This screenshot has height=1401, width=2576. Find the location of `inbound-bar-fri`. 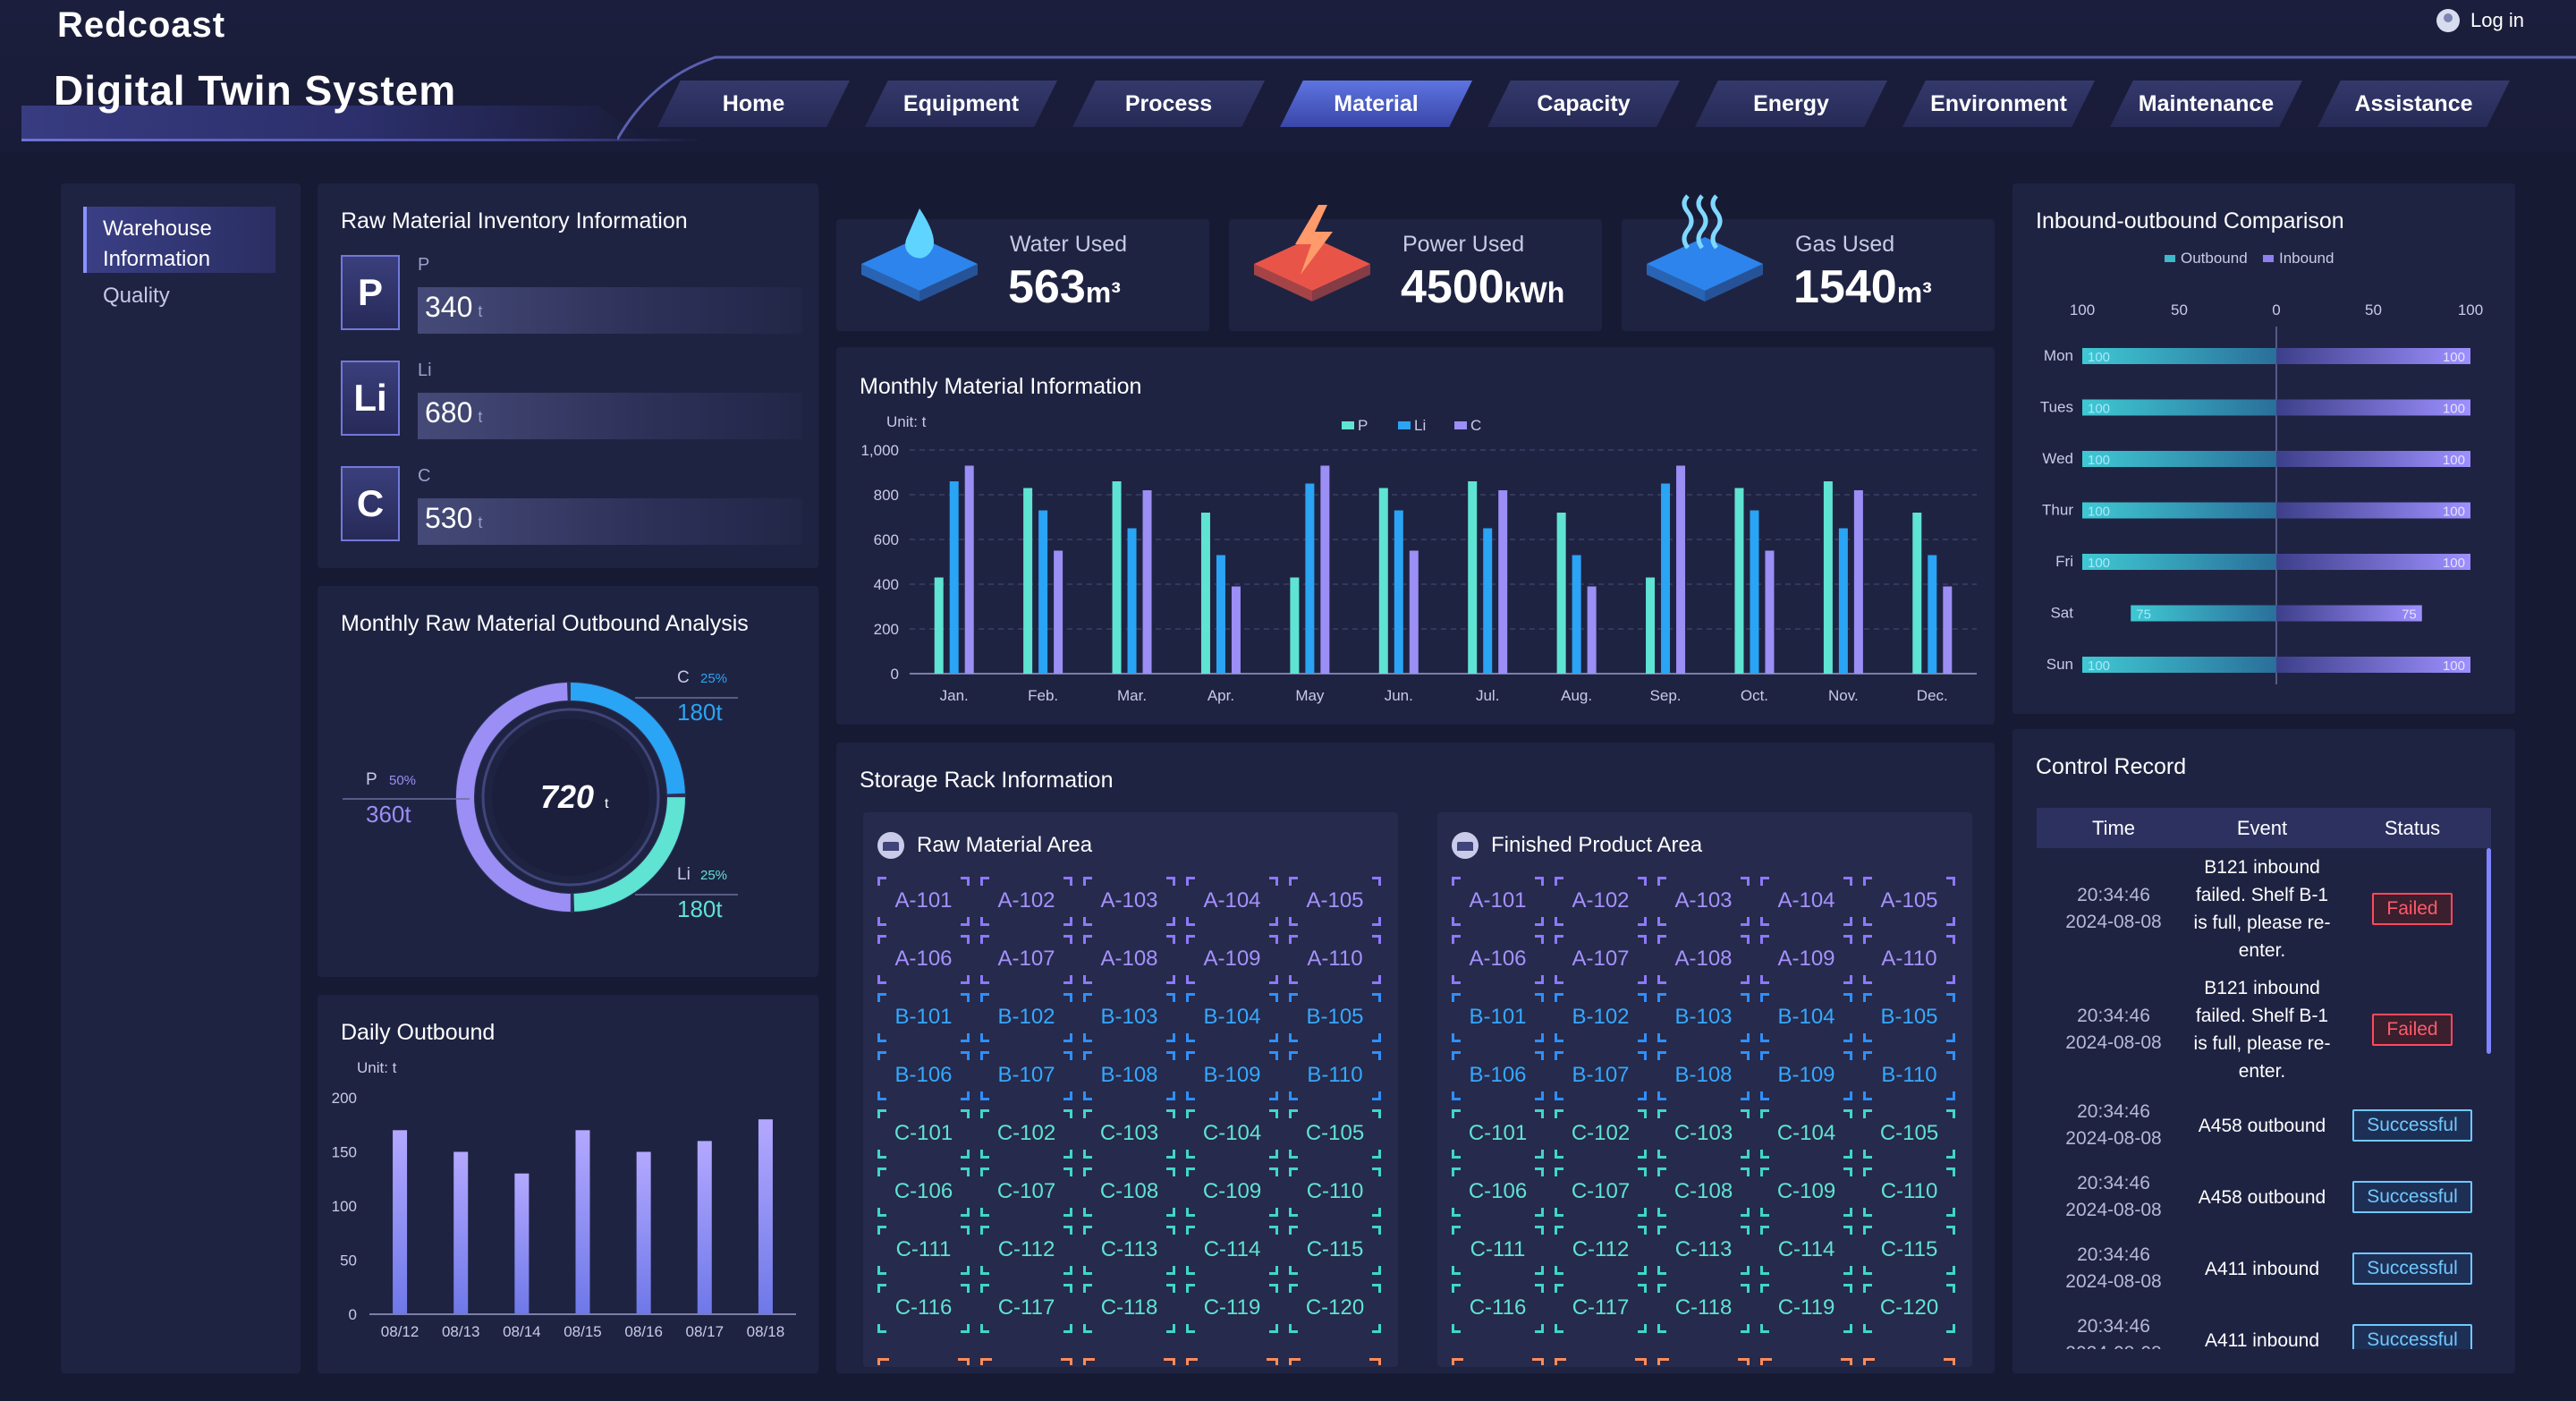

inbound-bar-fri is located at coordinates (2373, 562).